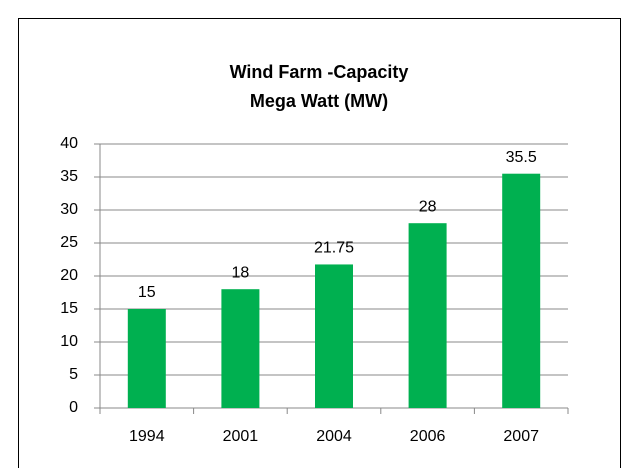  What do you see at coordinates (334, 248) in the screenshot?
I see `data-label: 21.75` at bounding box center [334, 248].